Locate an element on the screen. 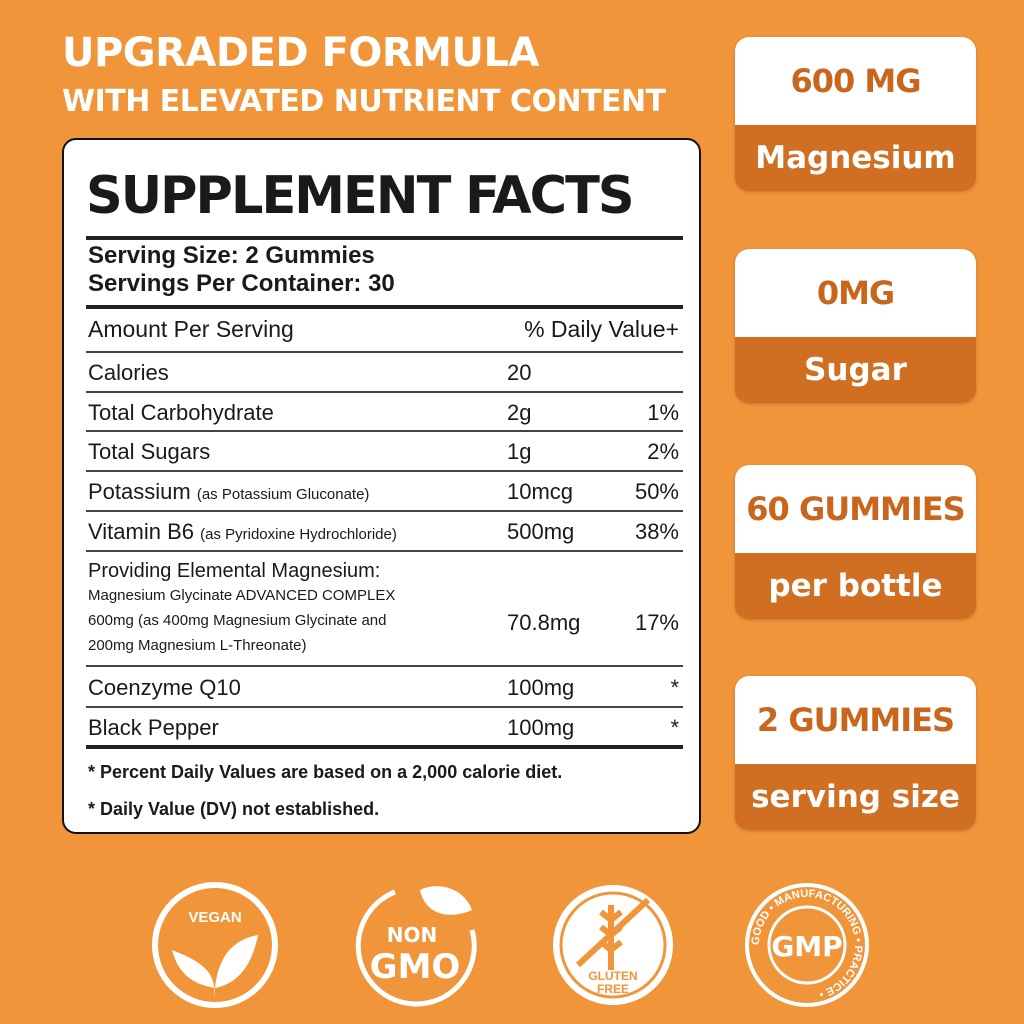 The height and width of the screenshot is (1024, 1024). gluten-free-icon: GLUTEN FREE is located at coordinates (613, 945).